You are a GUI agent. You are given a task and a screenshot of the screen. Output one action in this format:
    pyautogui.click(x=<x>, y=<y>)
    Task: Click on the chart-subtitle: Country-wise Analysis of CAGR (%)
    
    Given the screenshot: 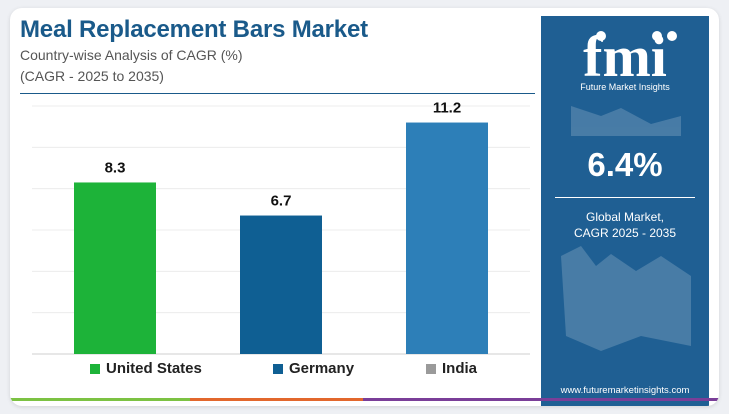 What is the action you would take?
    pyautogui.click(x=131, y=55)
    